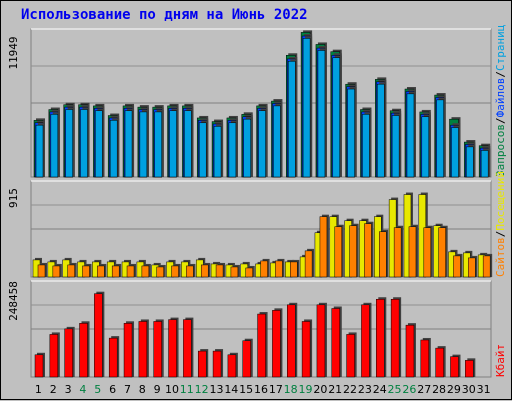  I want to click on x-tick-label: 18, so click(291, 389).